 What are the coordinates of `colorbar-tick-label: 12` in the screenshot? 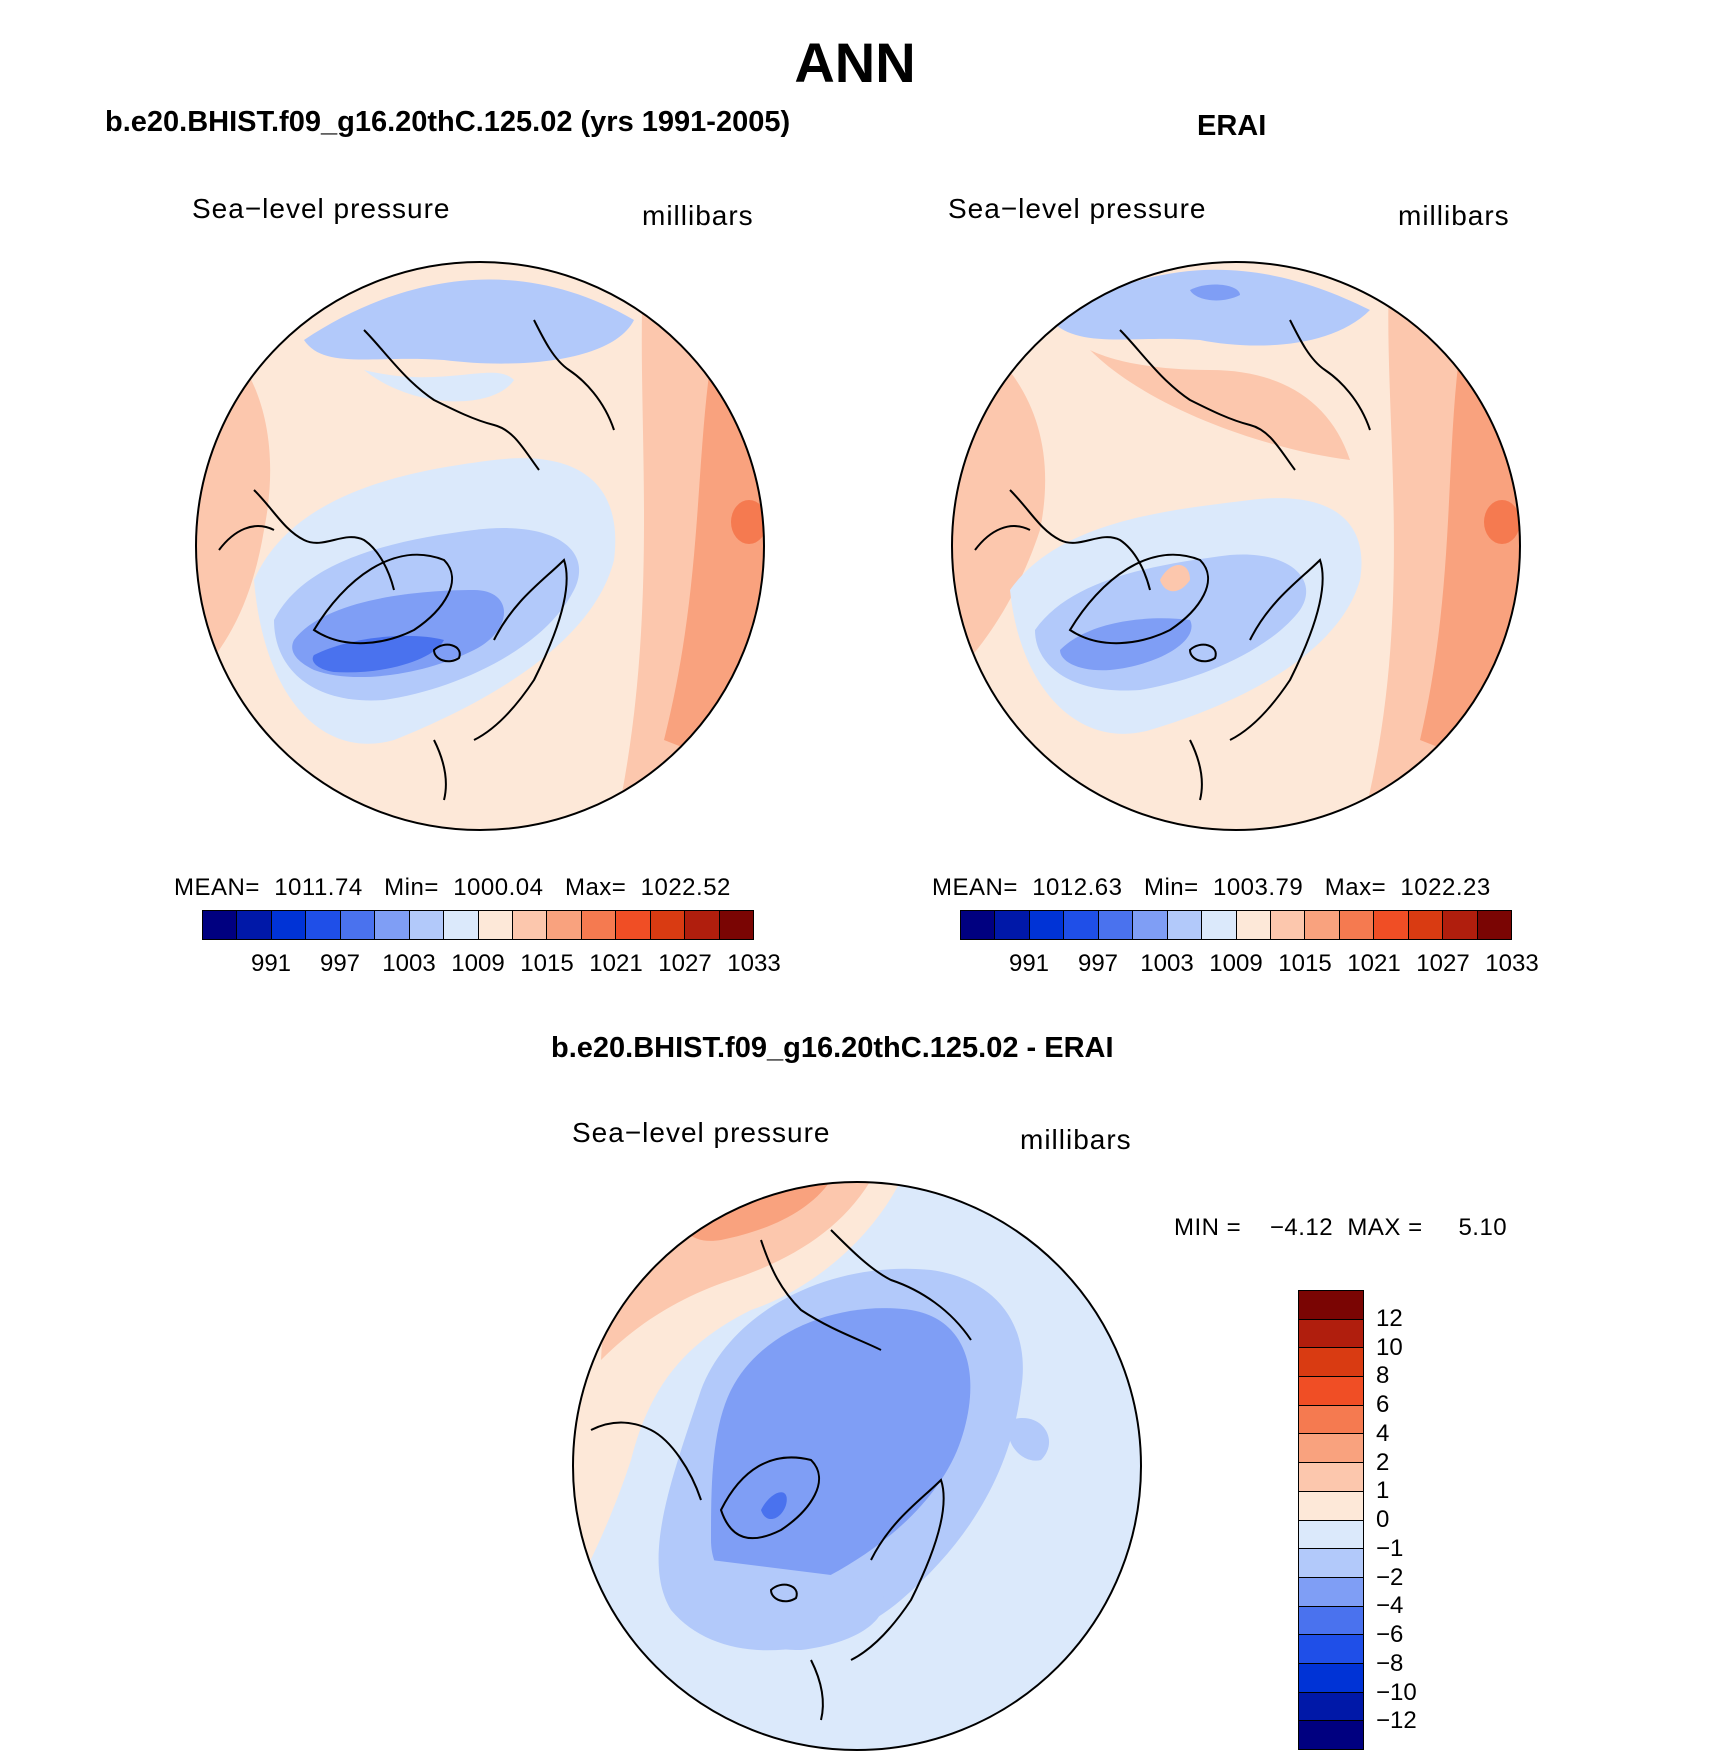 It's located at (1389, 1318).